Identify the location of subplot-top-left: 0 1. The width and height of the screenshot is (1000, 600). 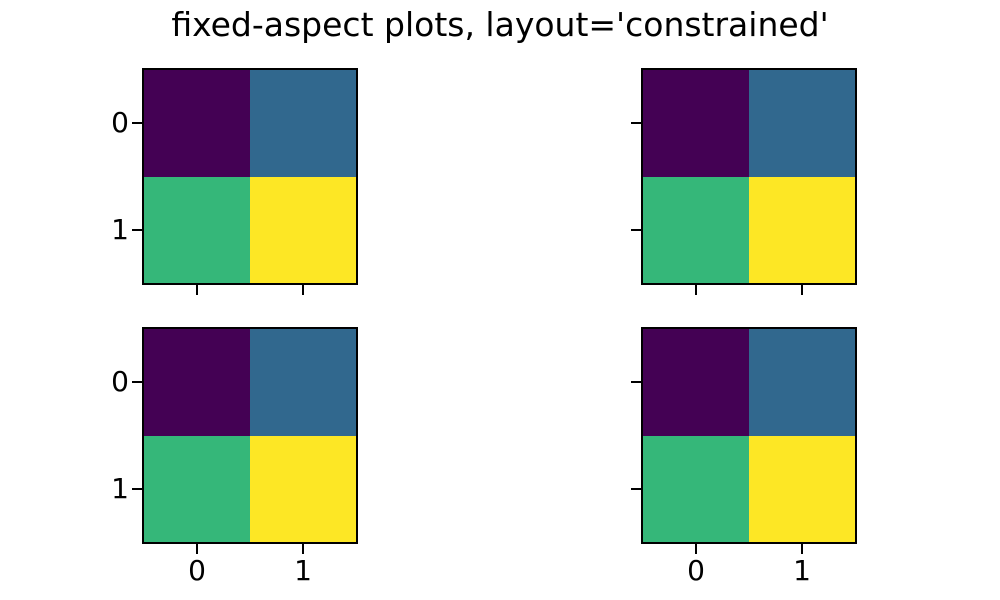
(234, 181).